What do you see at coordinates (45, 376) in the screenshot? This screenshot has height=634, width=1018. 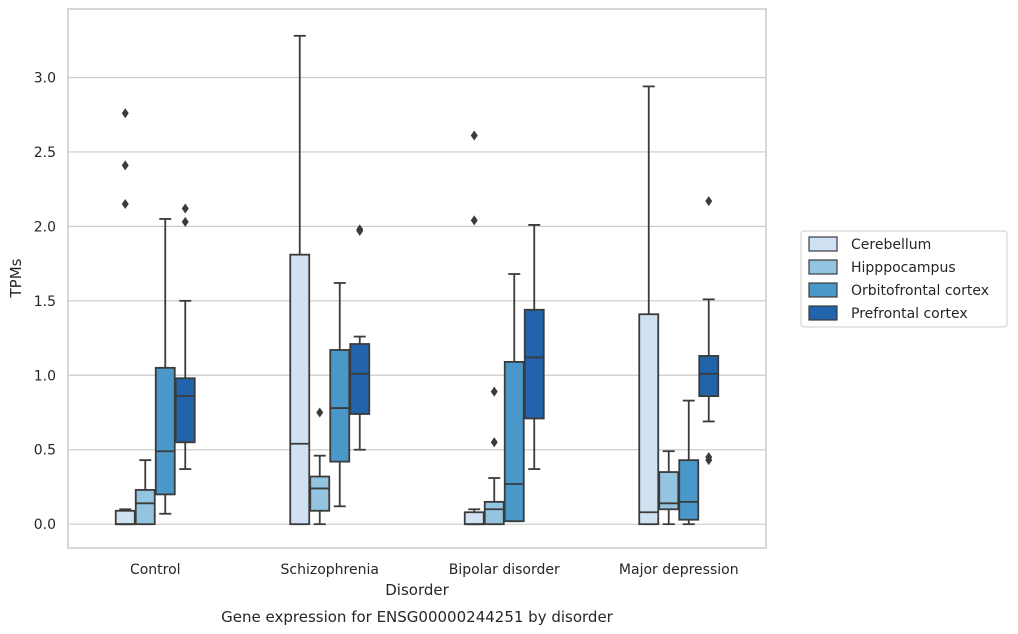 I see `y-tick-label: 1.0` at bounding box center [45, 376].